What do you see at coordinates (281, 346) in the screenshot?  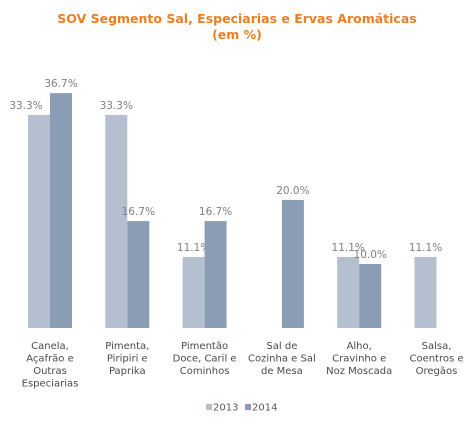 I see `category-label-3-0: Sal de` at bounding box center [281, 346].